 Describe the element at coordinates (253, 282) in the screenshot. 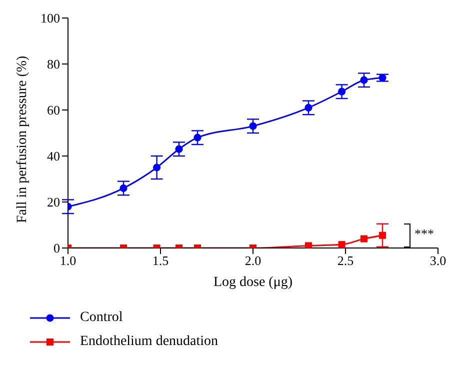

I see `x-axis-title: Log dose (μg)` at that location.